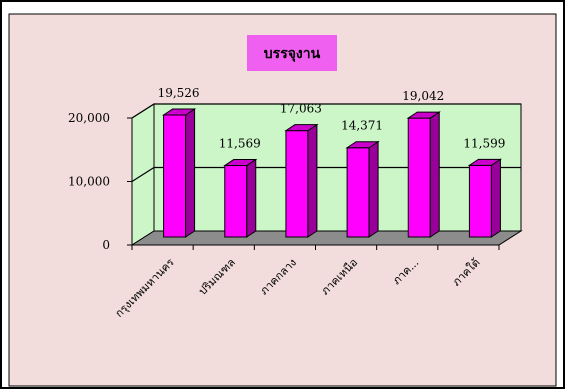 Image resolution: width=565 pixels, height=389 pixels. What do you see at coordinates (240, 144) in the screenshot?
I see `data-label: 11,569` at bounding box center [240, 144].